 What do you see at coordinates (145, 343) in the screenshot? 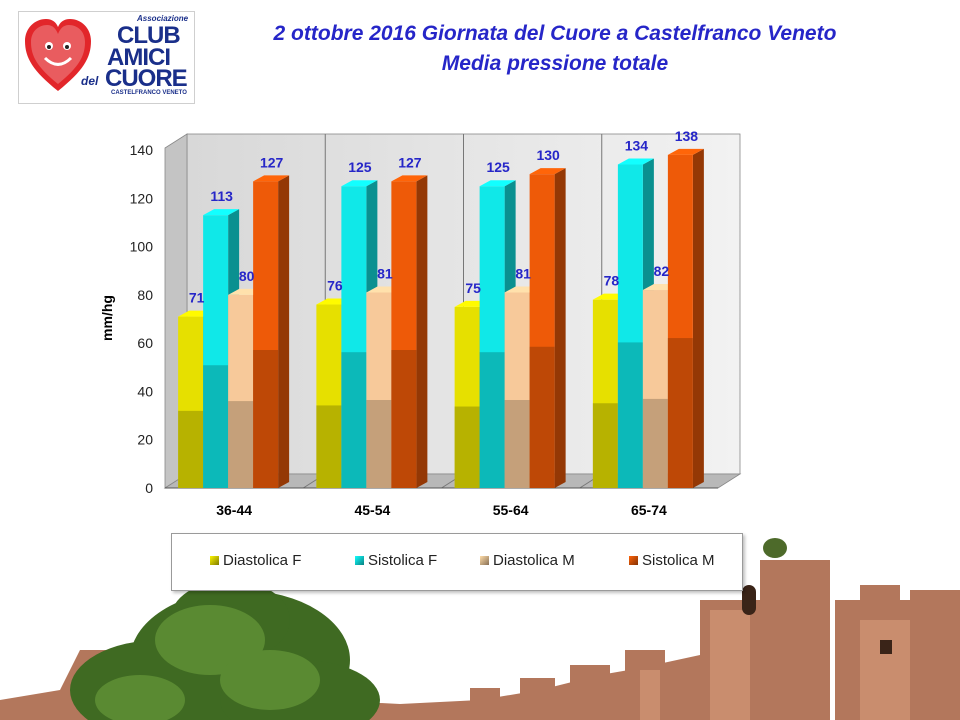
I see `y-tick-label: 60` at bounding box center [145, 343].